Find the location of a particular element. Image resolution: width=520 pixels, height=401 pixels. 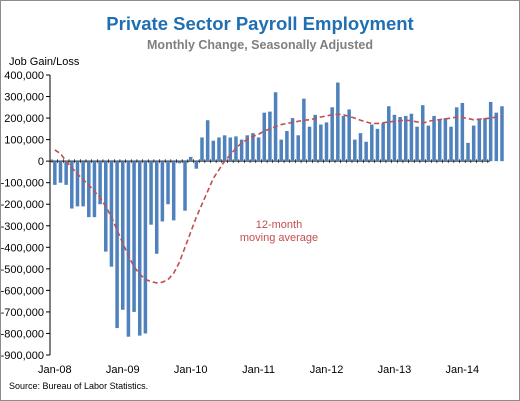

y-tick-label: -100,000 is located at coordinates (22, 184).